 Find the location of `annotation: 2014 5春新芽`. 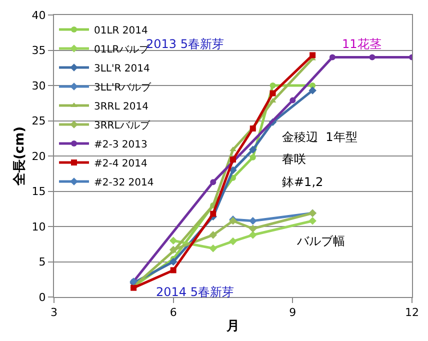

annotation: 2014 5春新芽 is located at coordinates (195, 292).